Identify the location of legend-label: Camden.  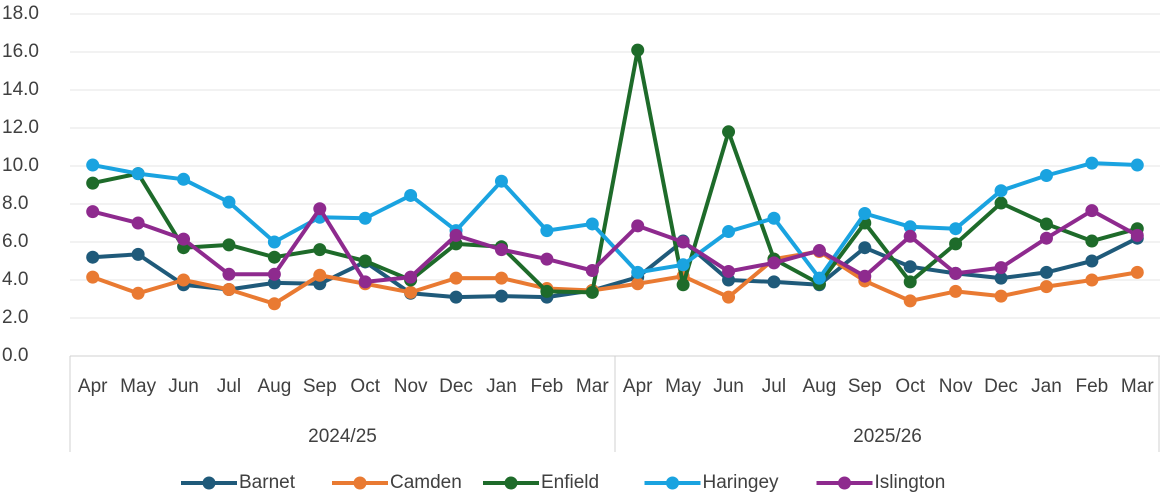
(426, 482).